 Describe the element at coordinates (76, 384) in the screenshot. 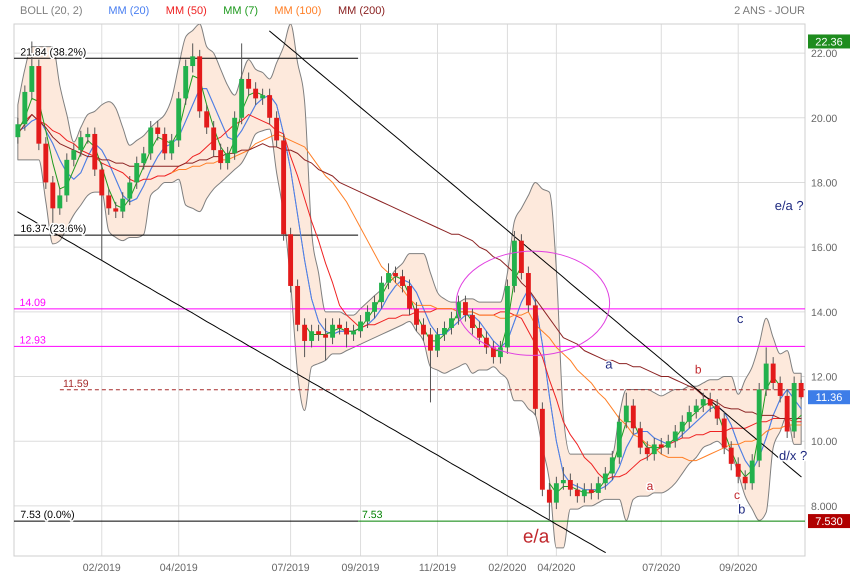

I see `ref-line-label: 11.59` at that location.